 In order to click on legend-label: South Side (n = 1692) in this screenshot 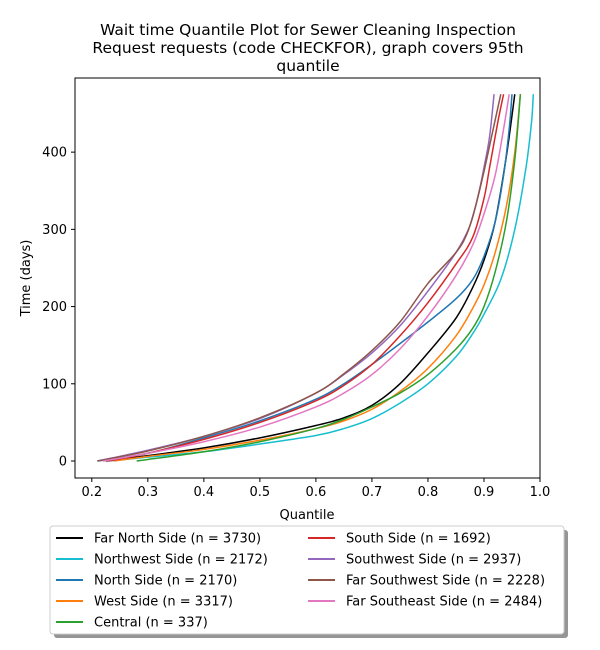, I will do `click(418, 539)`.